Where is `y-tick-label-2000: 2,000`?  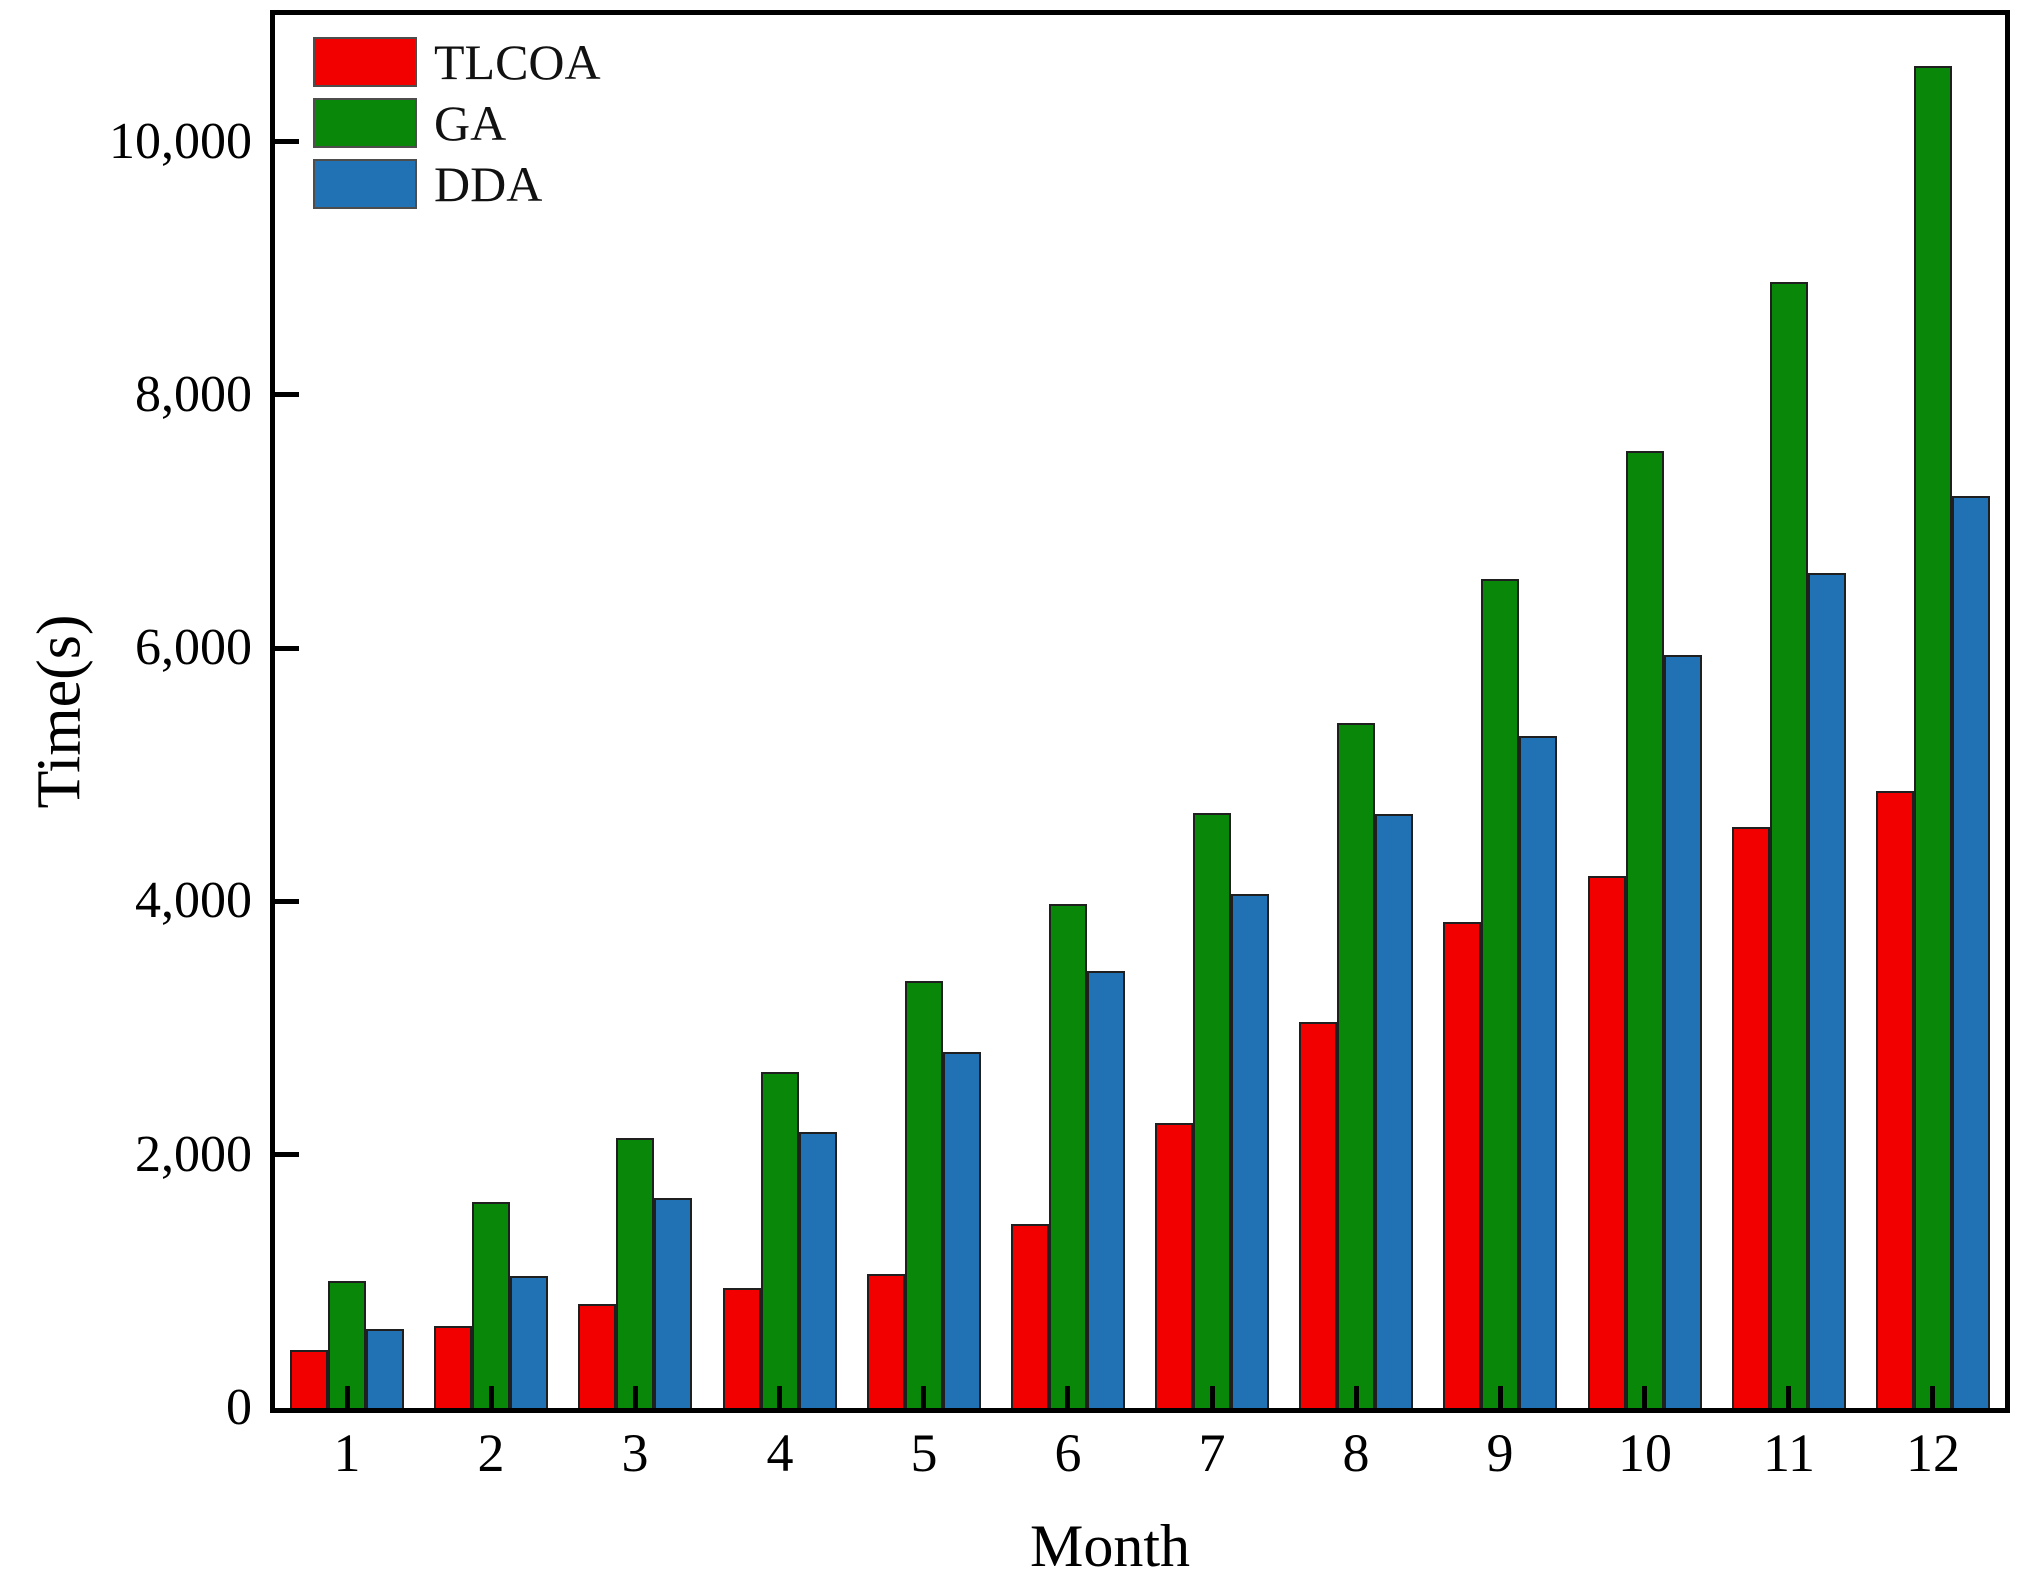 y-tick-label-2000: 2,000 is located at coordinates (193, 1154).